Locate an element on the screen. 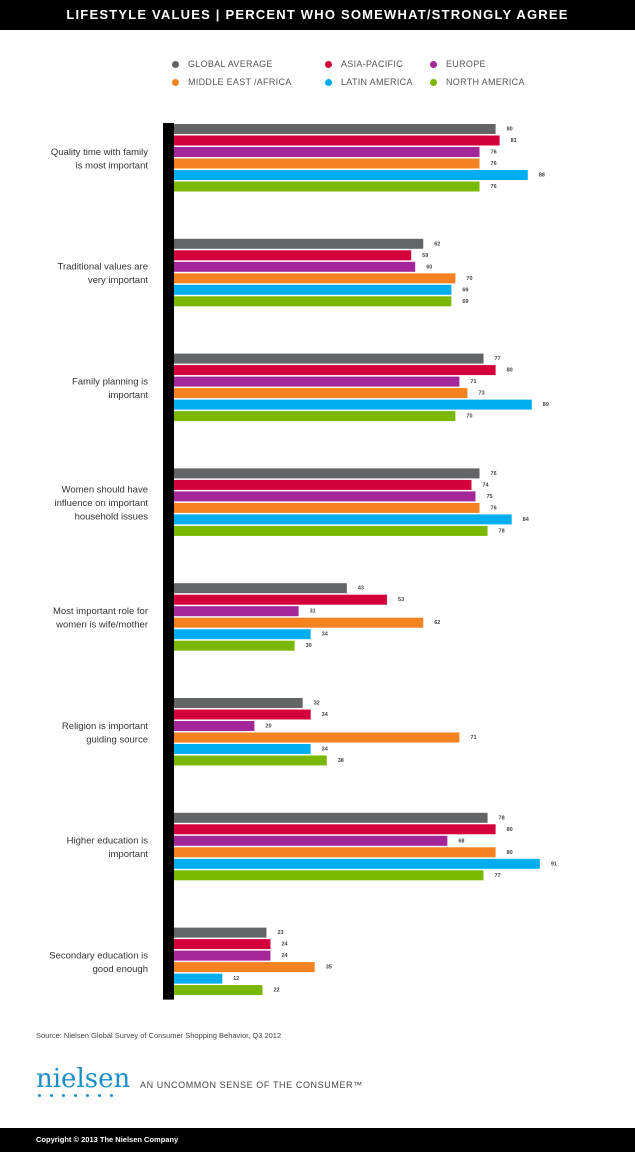 The image size is (635, 1152). category-label: Secondary education is is located at coordinates (98, 955).